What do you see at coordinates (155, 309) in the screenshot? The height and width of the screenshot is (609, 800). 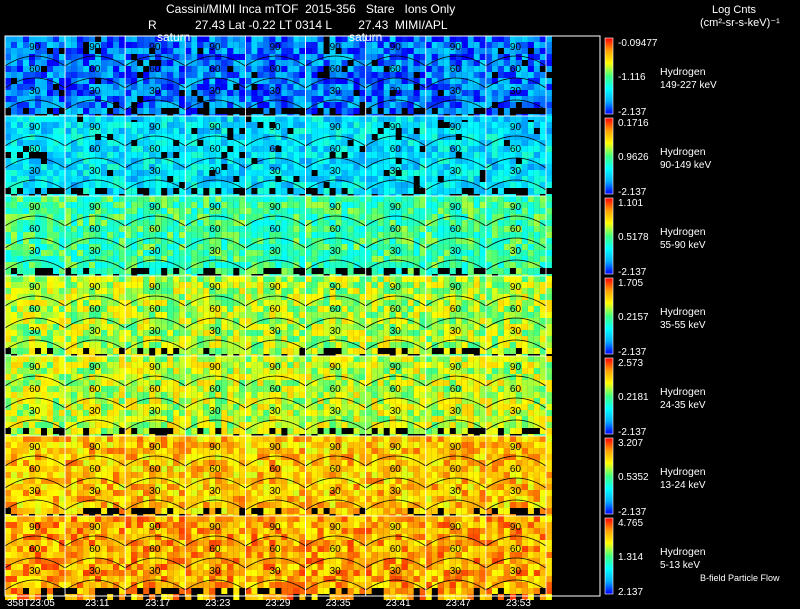 I see `angle-label: 60` at bounding box center [155, 309].